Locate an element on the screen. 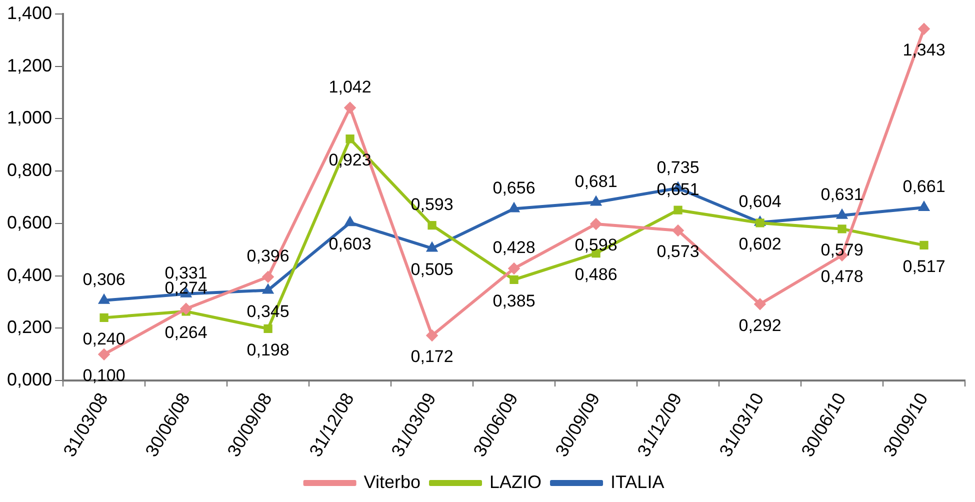 The width and height of the screenshot is (975, 502). y-tick-label: 0,800 is located at coordinates (29, 170).